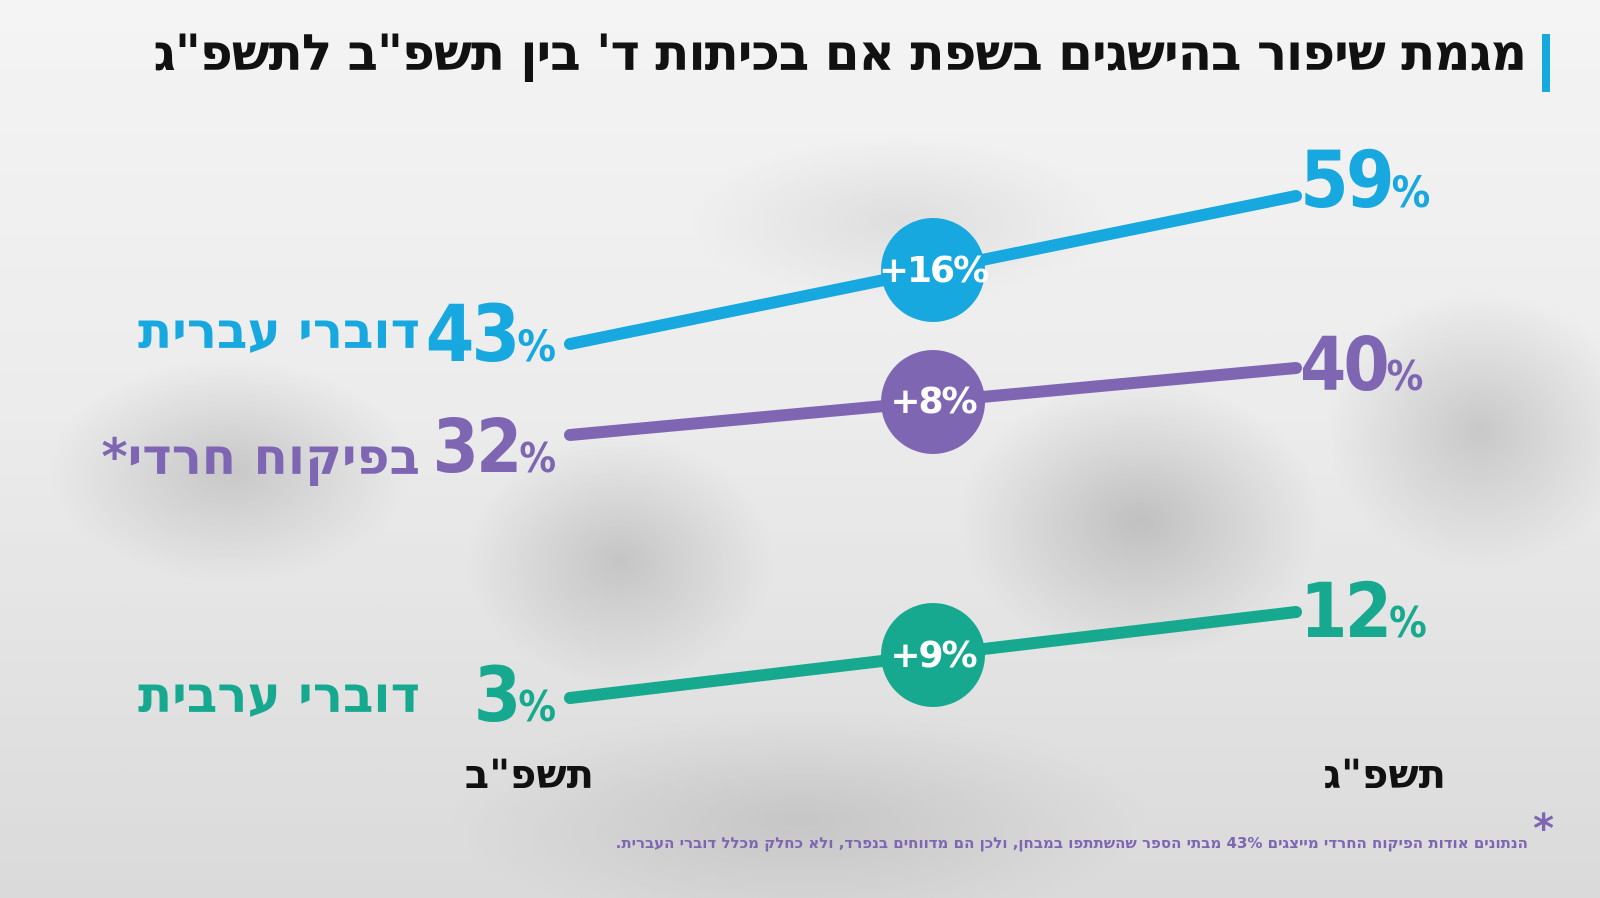  What do you see at coordinates (278, 695) in the screenshot?
I see `series-label-arabic: דוברי ערבית` at bounding box center [278, 695].